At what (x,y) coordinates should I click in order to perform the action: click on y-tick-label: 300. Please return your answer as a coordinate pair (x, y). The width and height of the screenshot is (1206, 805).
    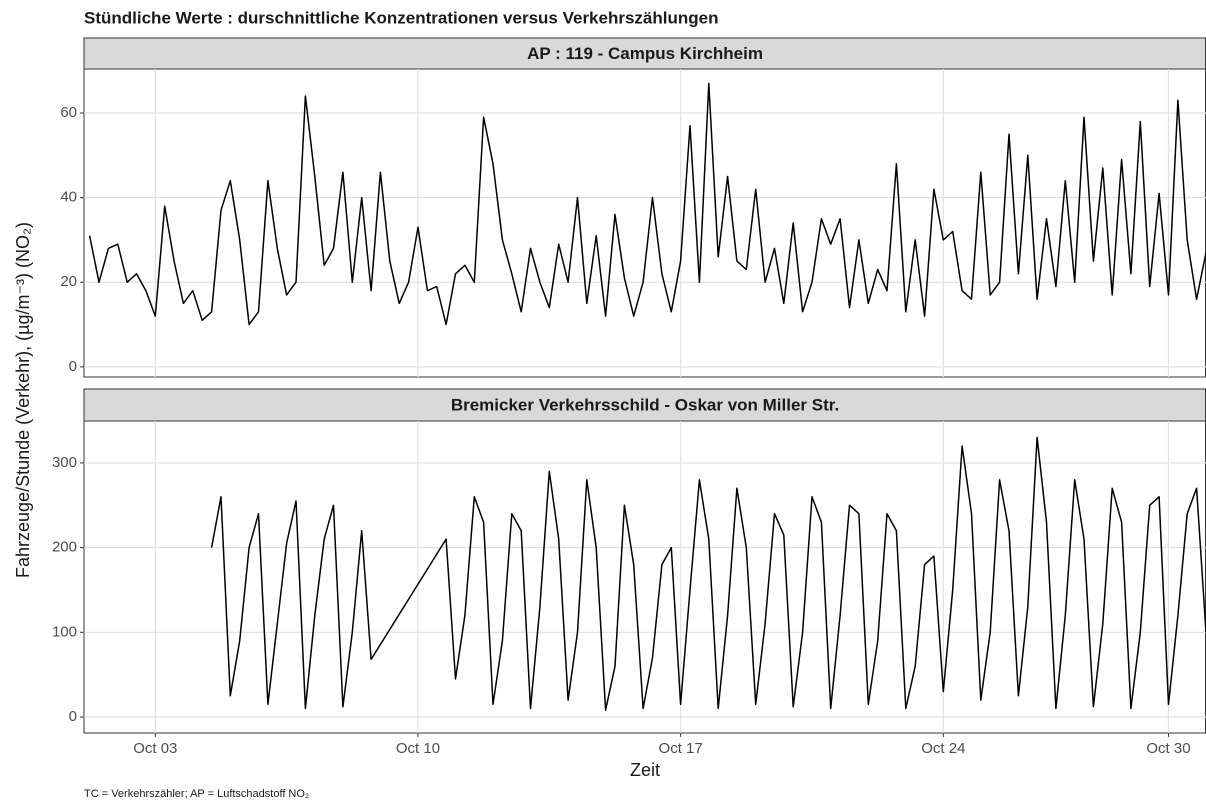
    Looking at the image, I should click on (64, 462).